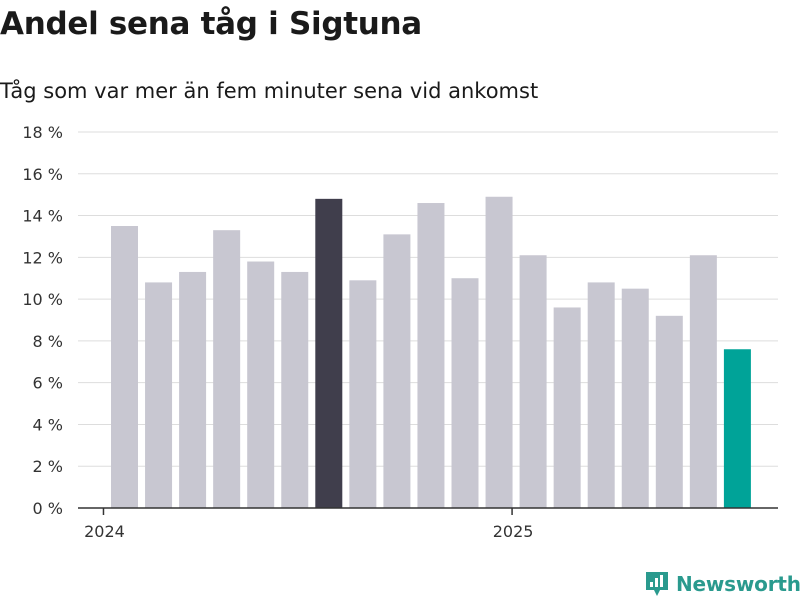  I want to click on y-tick-label: 8 %, so click(48, 341).